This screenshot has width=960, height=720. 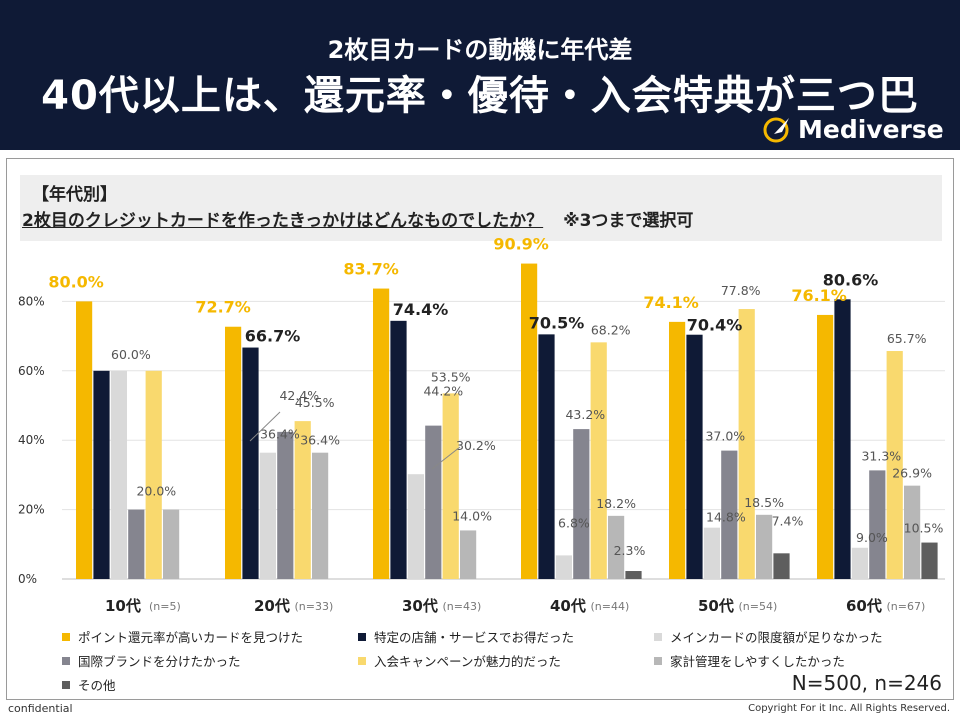 I want to click on x-category-n: (n=33), so click(x=314, y=606).